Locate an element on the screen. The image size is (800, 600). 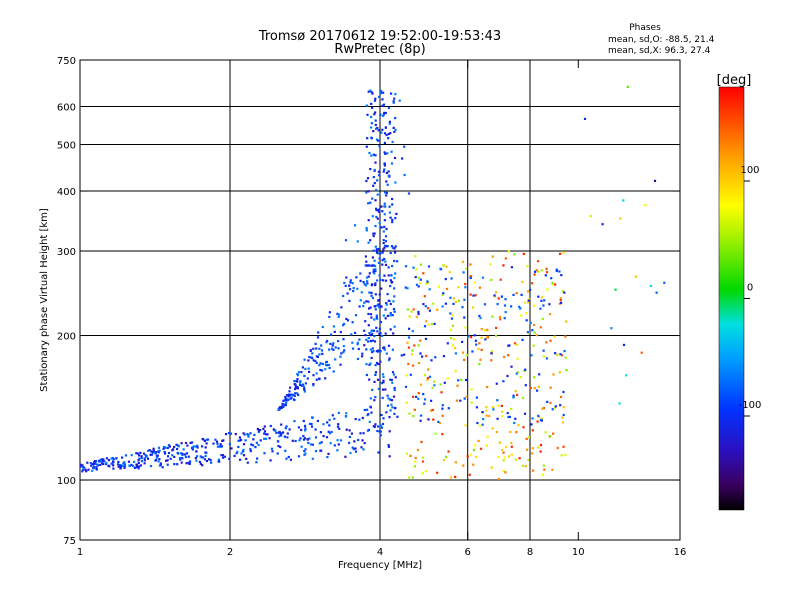
colorbar-tick-label: 0 is located at coordinates (750, 288).